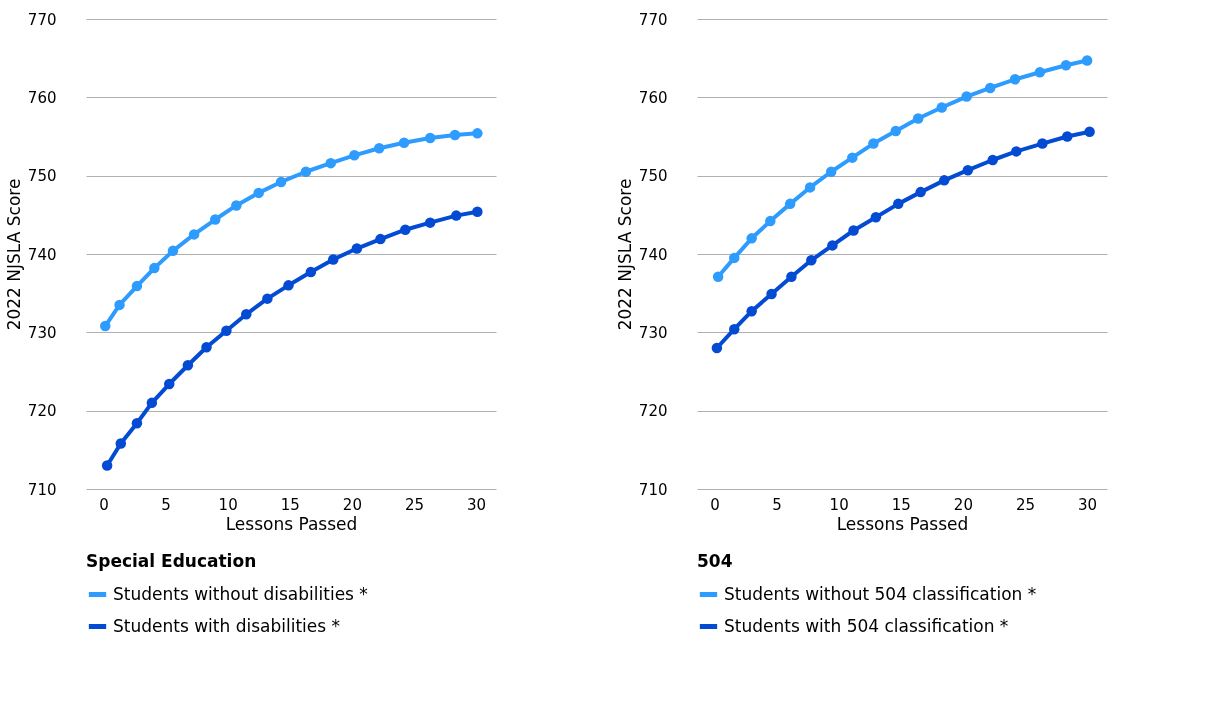  Describe the element at coordinates (171, 561) in the screenshot. I see `legend-title: Special Education` at that location.